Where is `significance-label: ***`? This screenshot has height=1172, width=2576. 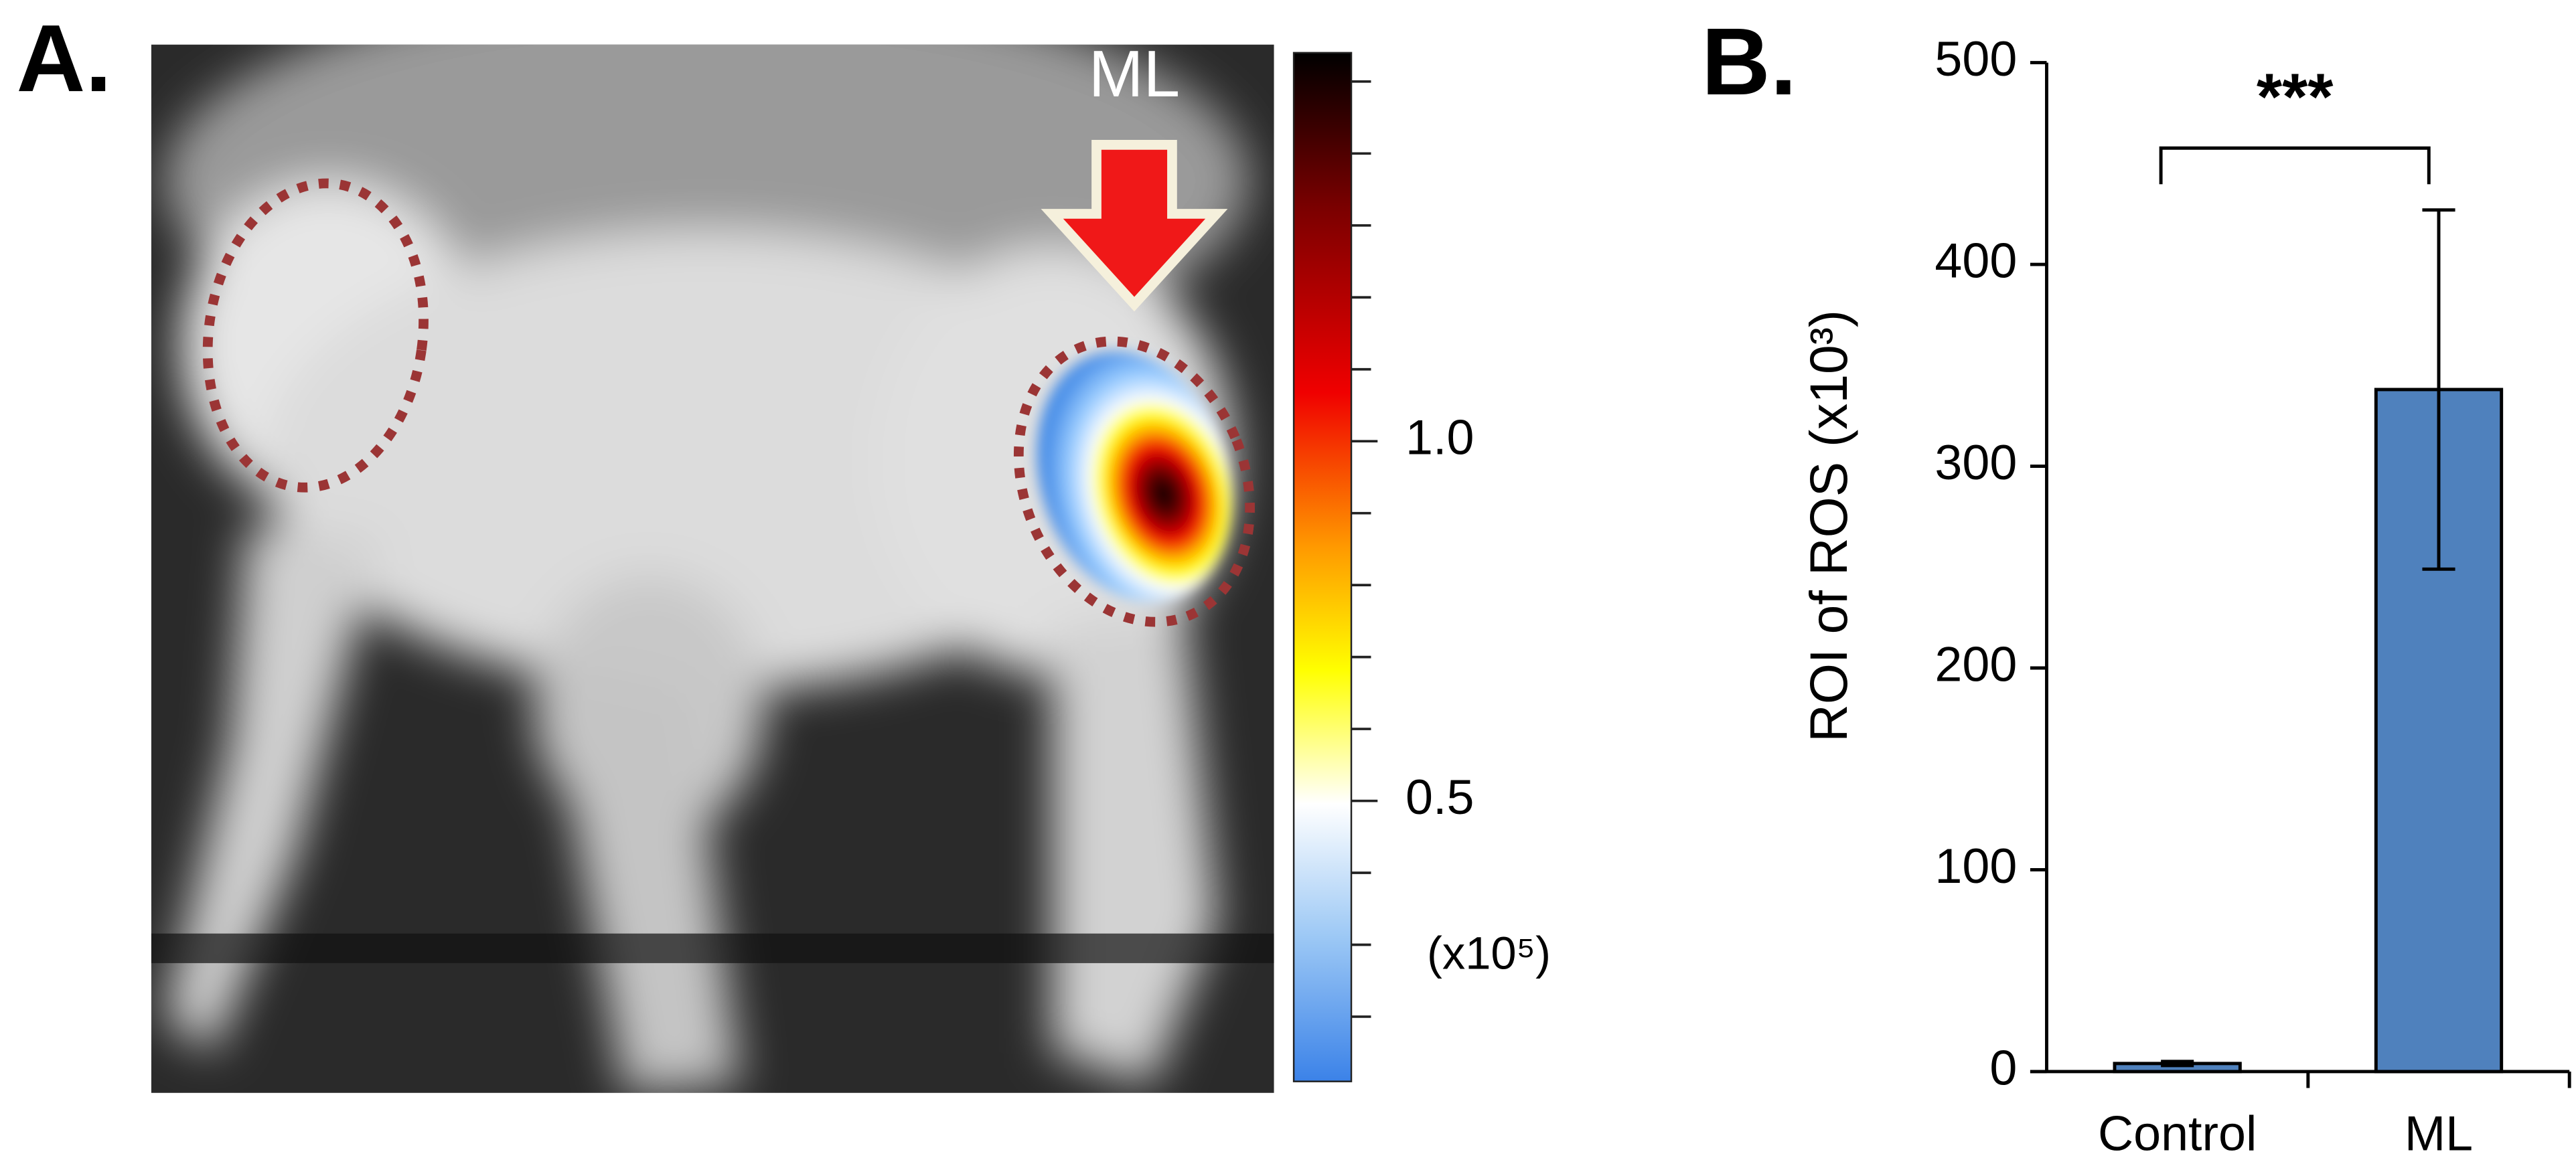
significance-label: *** is located at coordinates (2295, 96).